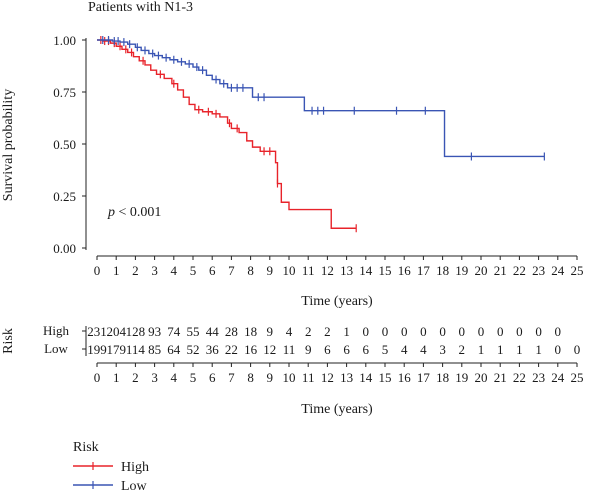 The image size is (600, 495). Describe the element at coordinates (385, 270) in the screenshot. I see `x-tick-label: 15` at that location.